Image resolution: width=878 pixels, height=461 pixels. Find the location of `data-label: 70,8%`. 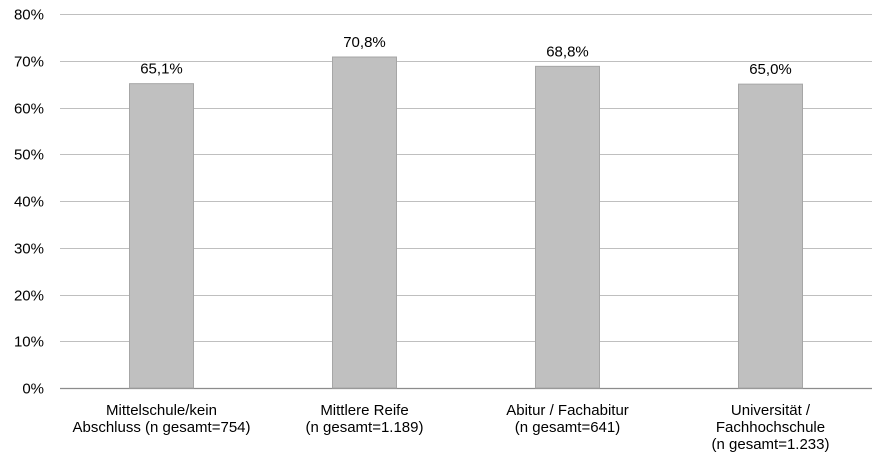

data-label: 70,8% is located at coordinates (364, 42).